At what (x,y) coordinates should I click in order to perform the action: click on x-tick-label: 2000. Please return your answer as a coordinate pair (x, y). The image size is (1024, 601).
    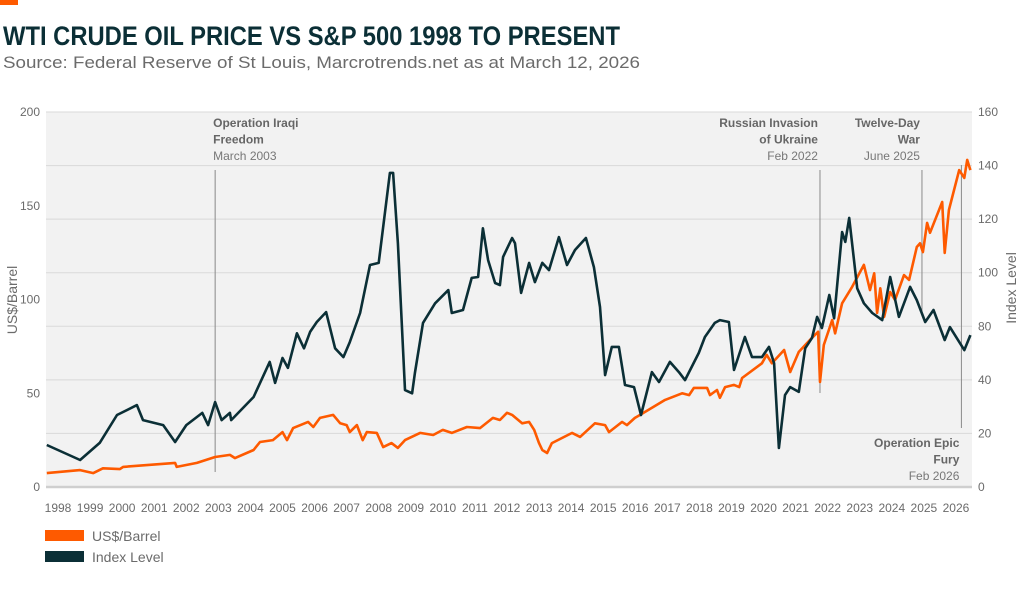
    Looking at the image, I should click on (122, 508).